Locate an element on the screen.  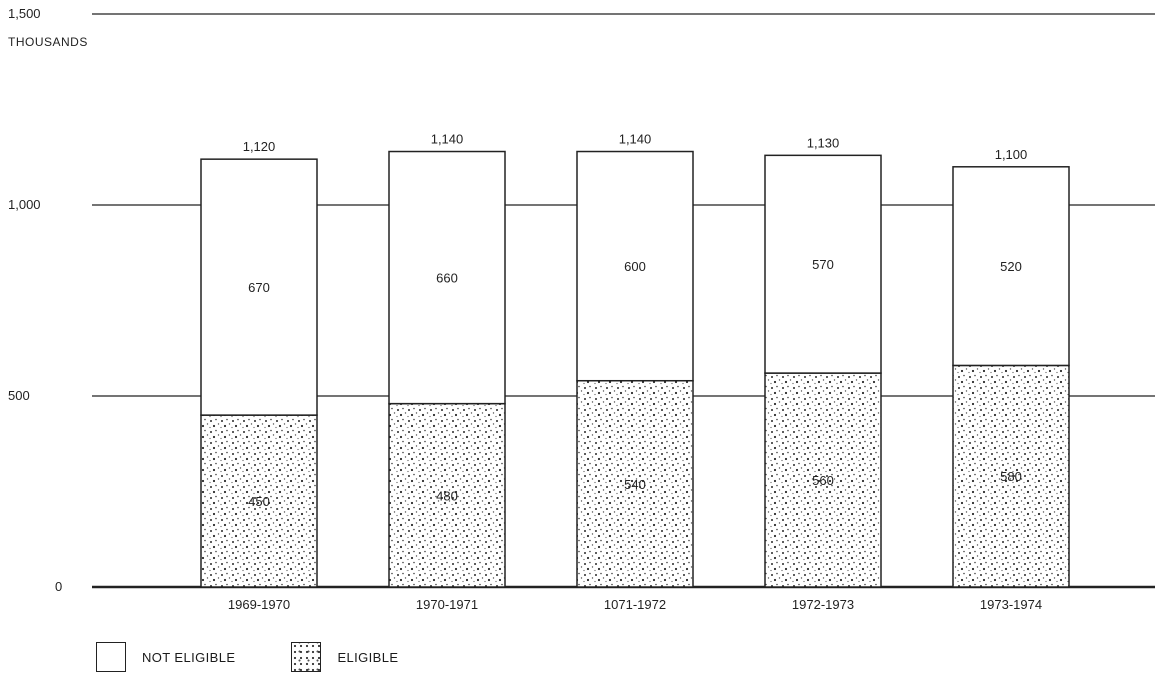
x-tick-label: 1973-1974 is located at coordinates (1011, 604).